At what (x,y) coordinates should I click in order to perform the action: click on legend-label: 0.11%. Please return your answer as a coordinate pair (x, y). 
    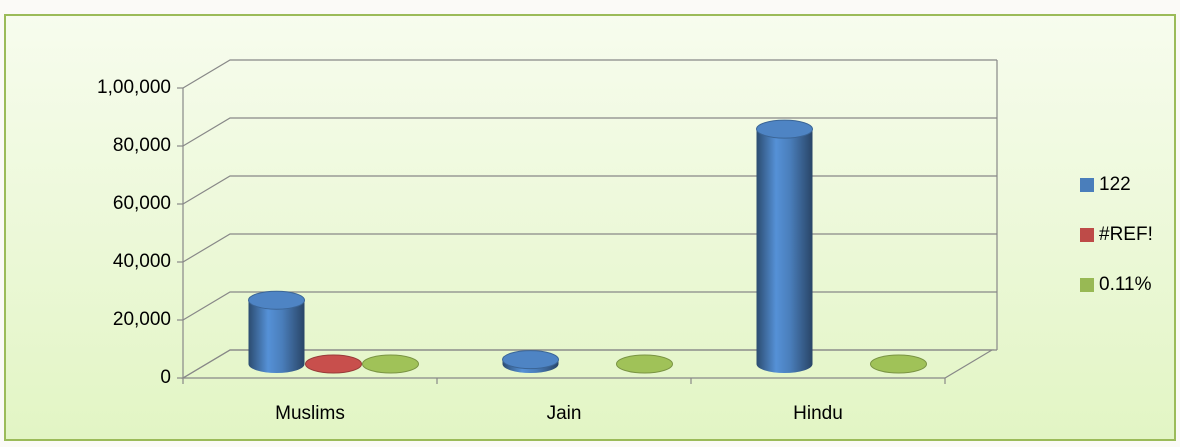
    Looking at the image, I should click on (1125, 284).